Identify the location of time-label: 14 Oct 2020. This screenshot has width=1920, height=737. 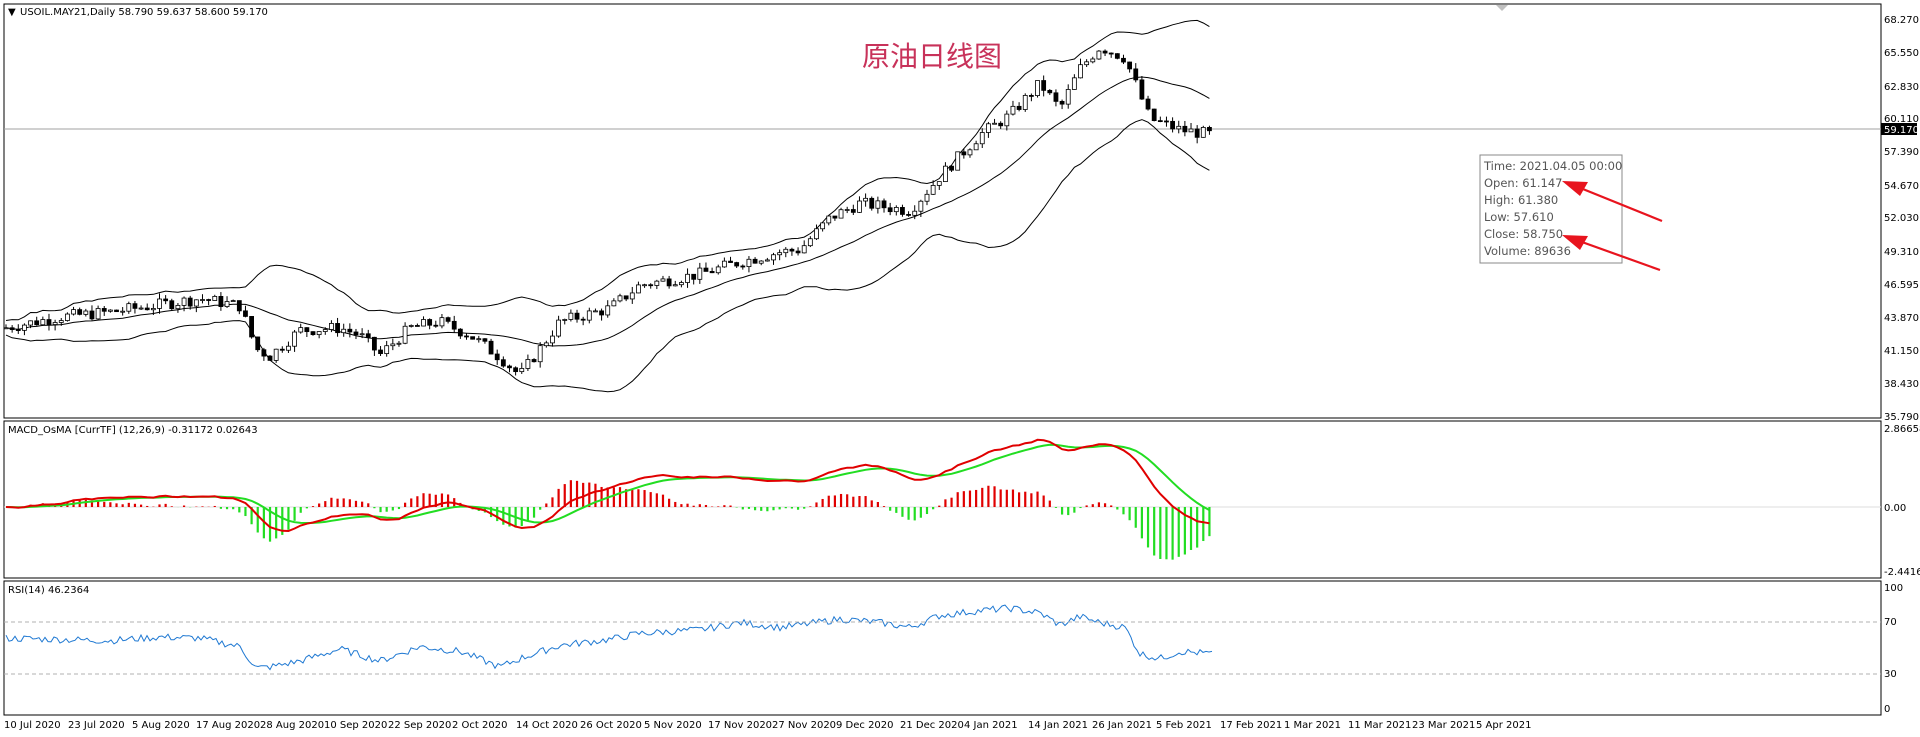
(547, 725).